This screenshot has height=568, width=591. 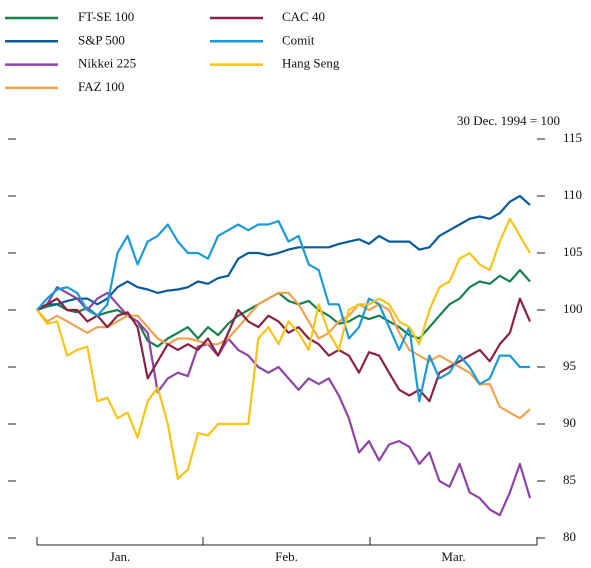 What do you see at coordinates (101, 86) in the screenshot?
I see `legend-label: FAZ 100` at bounding box center [101, 86].